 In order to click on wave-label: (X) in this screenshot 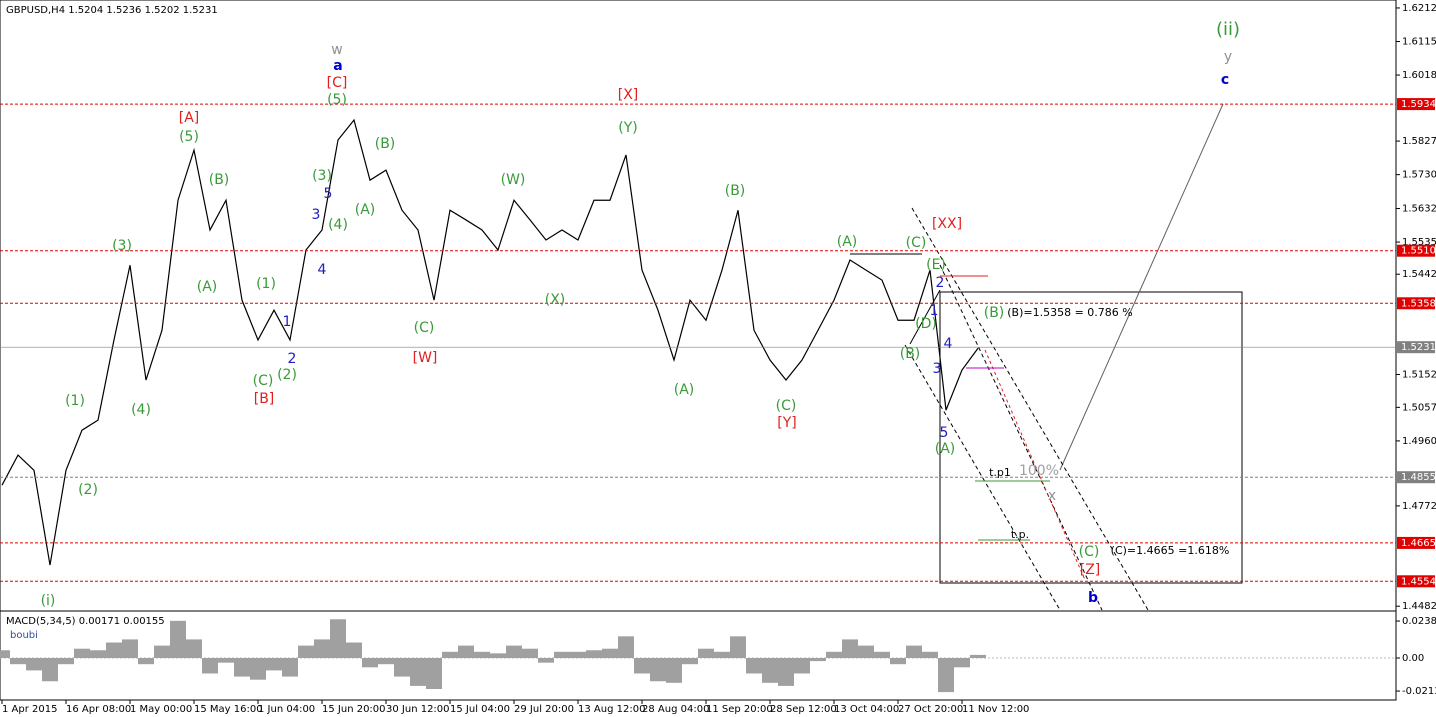, I will do `click(555, 300)`.